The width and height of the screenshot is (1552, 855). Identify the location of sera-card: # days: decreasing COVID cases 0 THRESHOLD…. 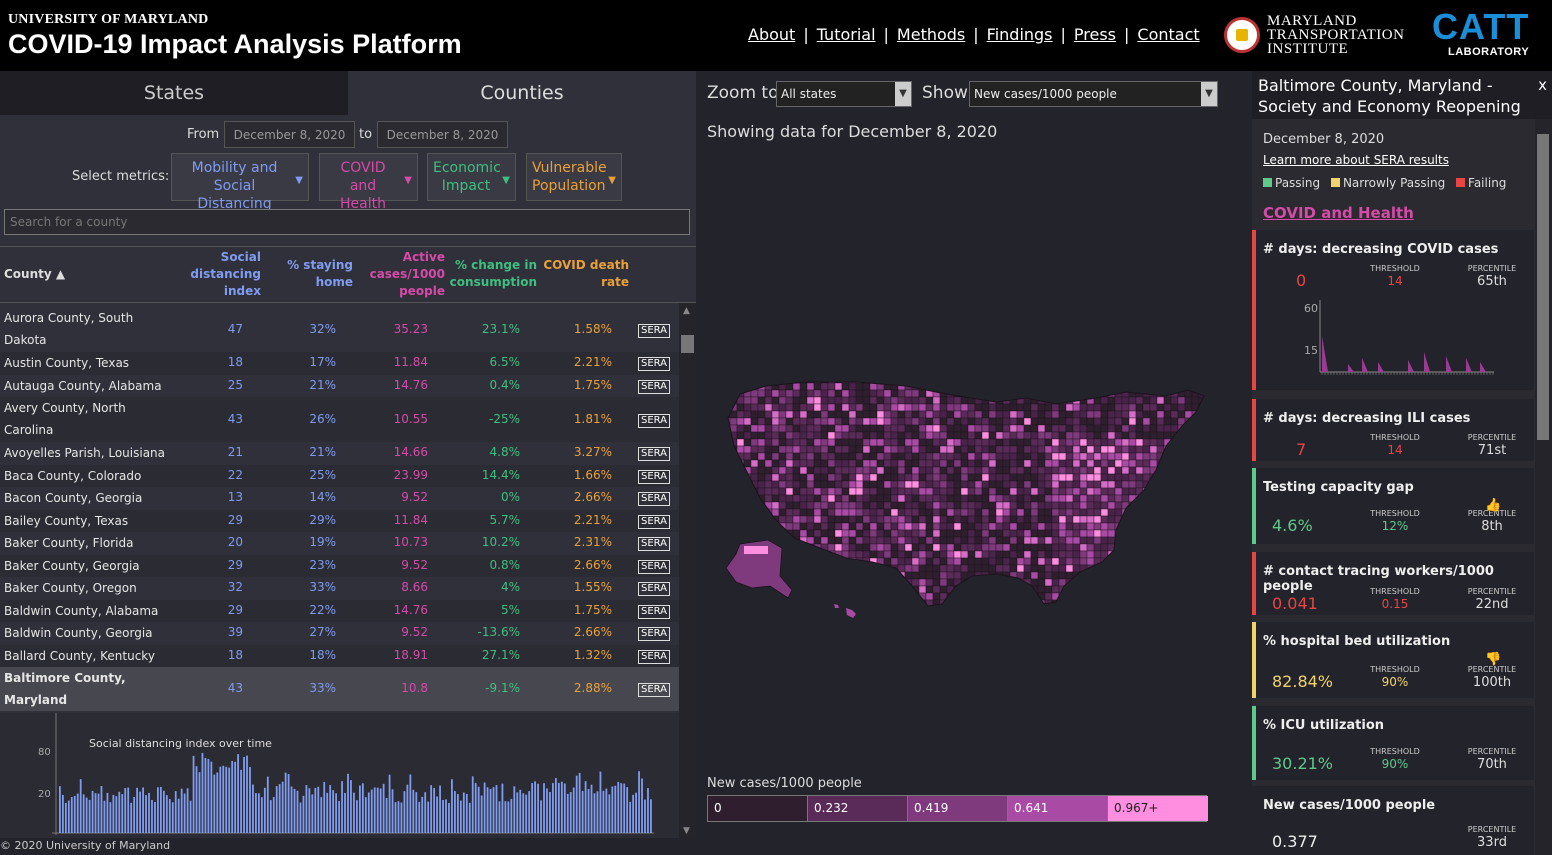
(1393, 310).